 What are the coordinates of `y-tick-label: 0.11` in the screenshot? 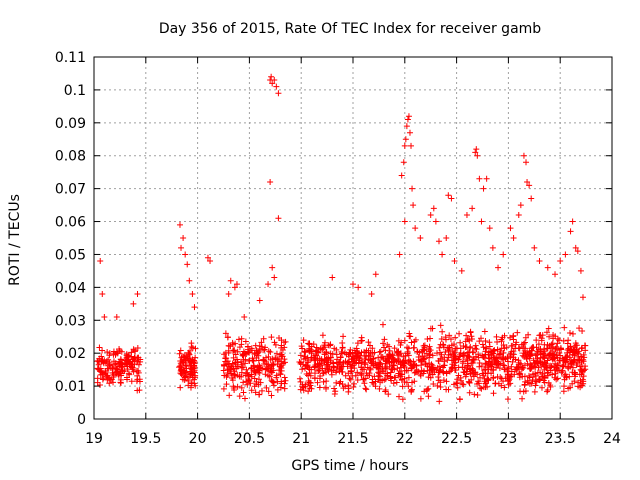 It's located at (70, 58).